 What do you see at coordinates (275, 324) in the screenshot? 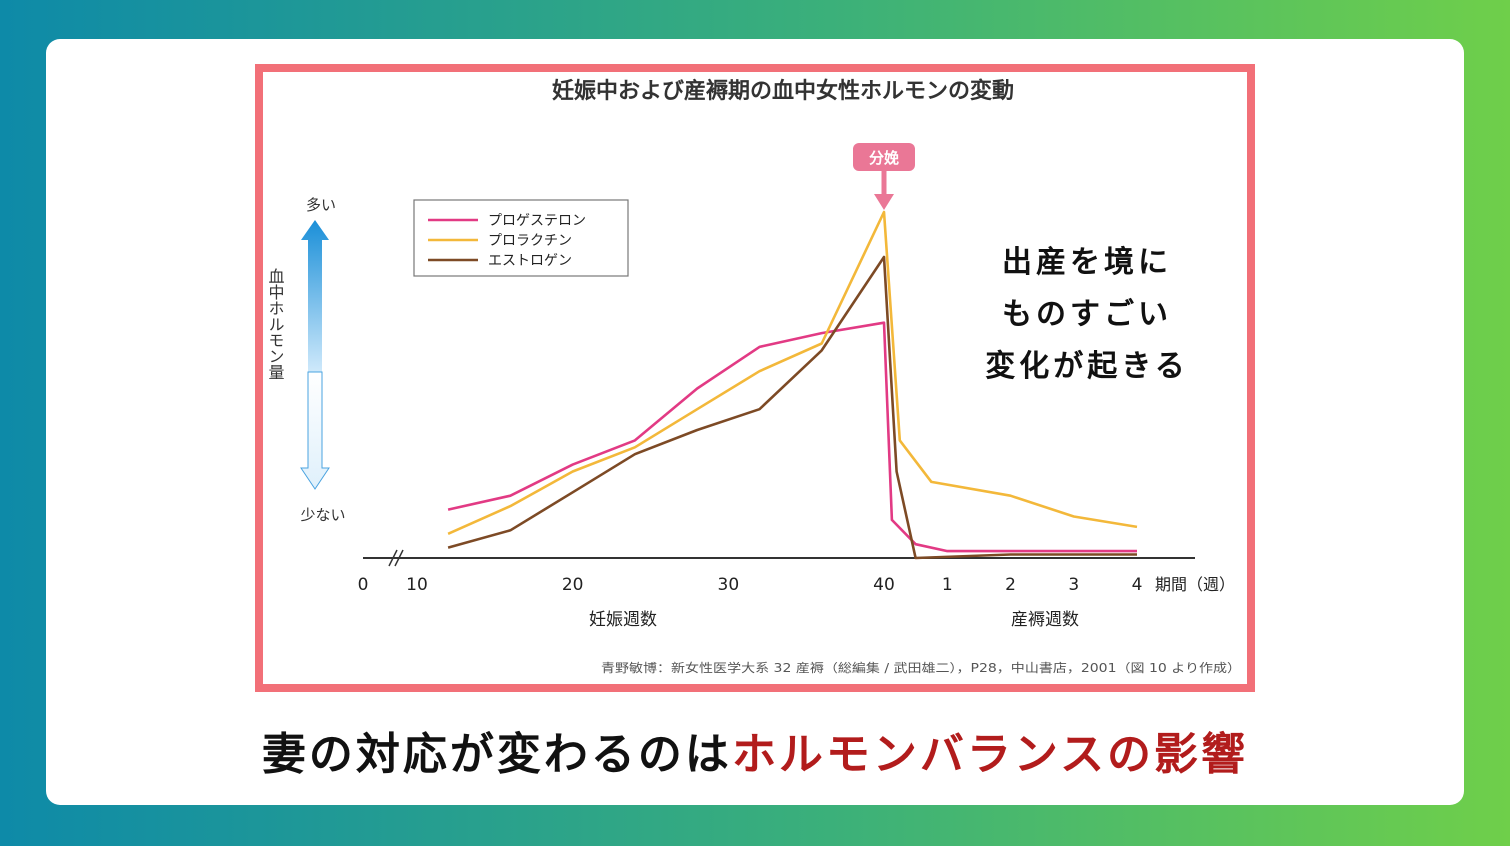
I see `y-axis-label: 血中ホルモン量` at bounding box center [275, 324].